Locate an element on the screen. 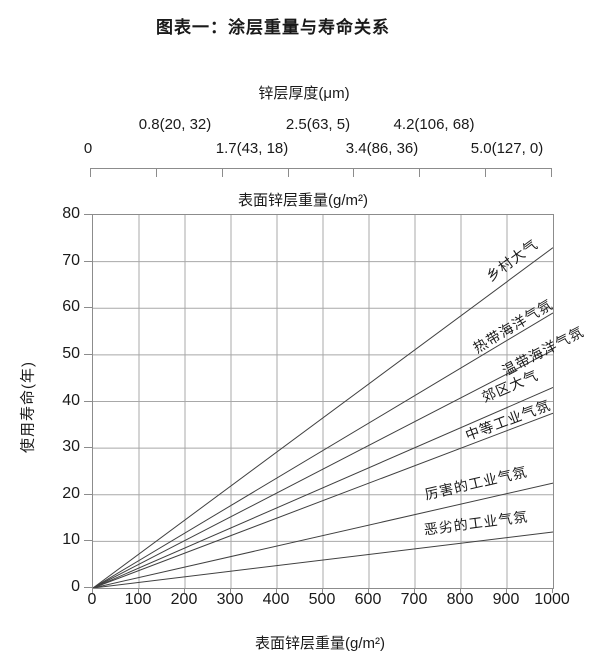 This screenshot has width=614, height=672. y-tick-label: 70 is located at coordinates (71, 260).